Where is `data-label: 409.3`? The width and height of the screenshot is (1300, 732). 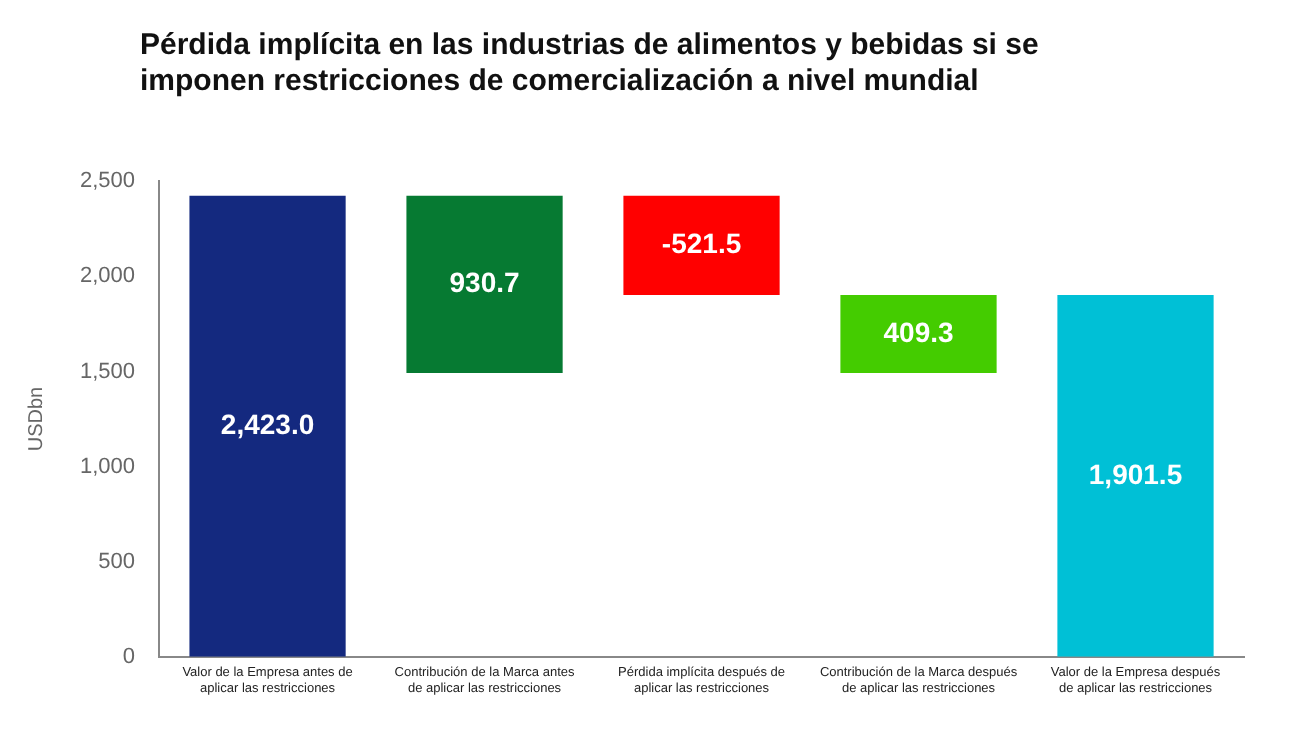 data-label: 409.3 is located at coordinates (918, 331).